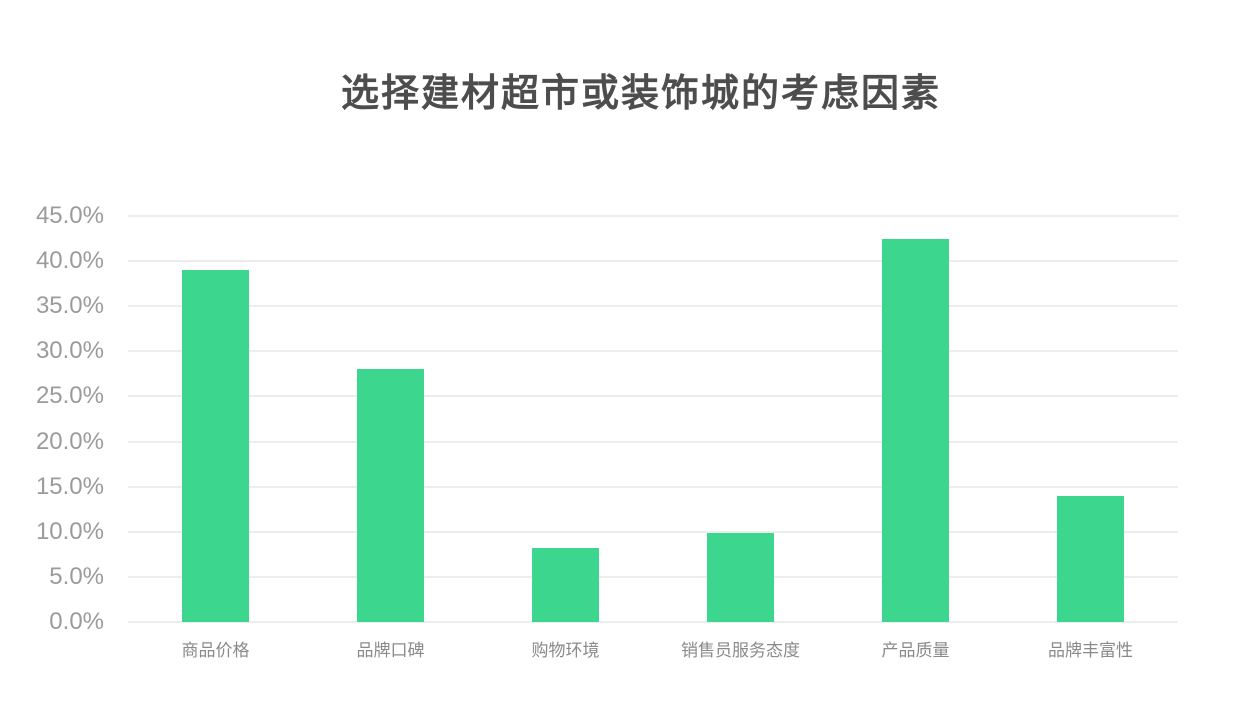 Image resolution: width=1252 pixels, height=720 pixels. Describe the element at coordinates (915, 650) in the screenshot. I see `x-tick-label: 产品质量` at that location.